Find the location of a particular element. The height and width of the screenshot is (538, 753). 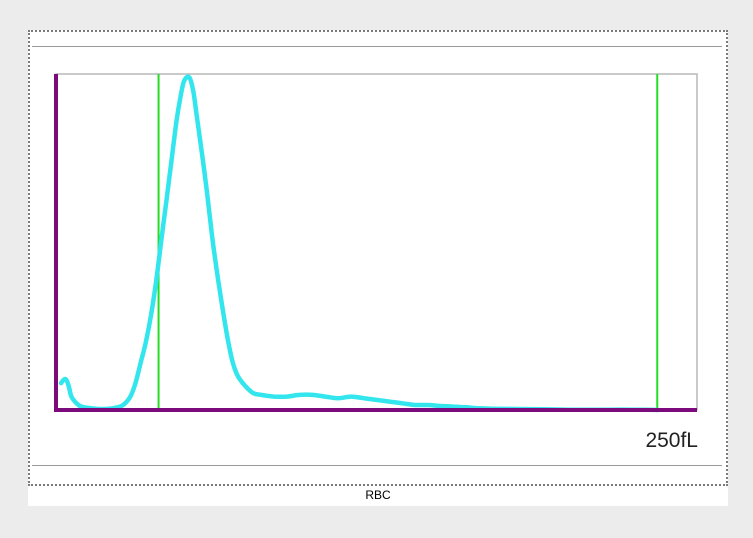

x-axis-max-label: 250fL is located at coordinates (671, 440).